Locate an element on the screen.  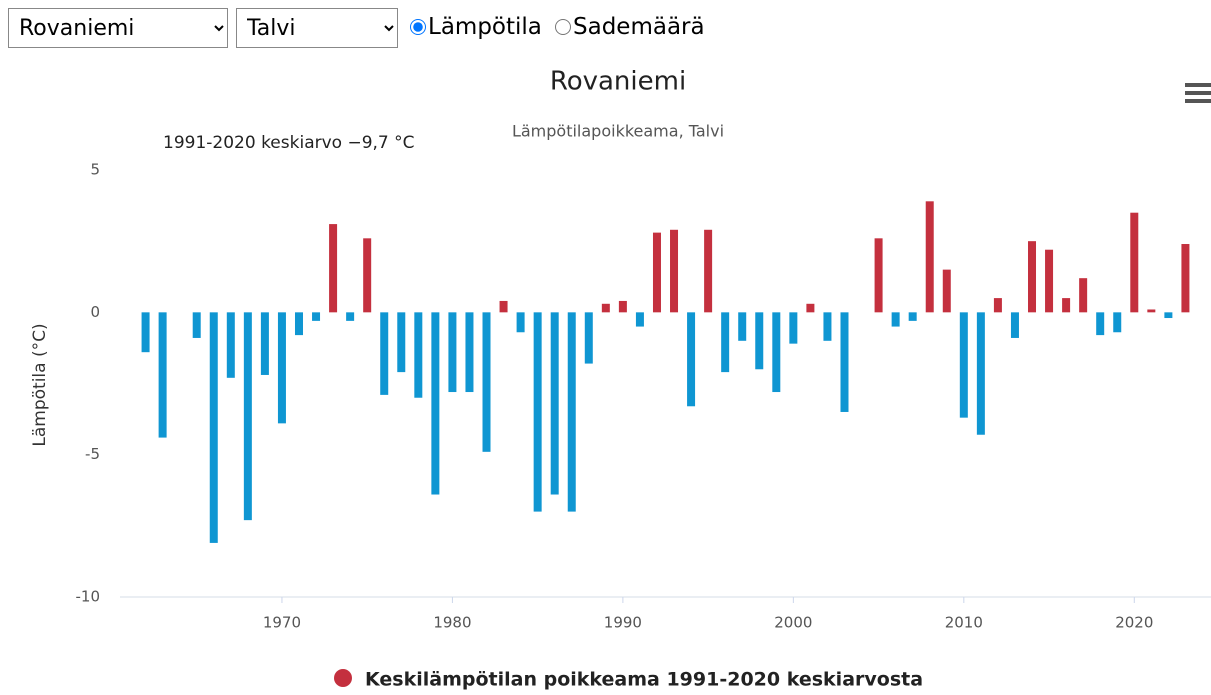
y-tick-label: 5 is located at coordinates (95, 170).